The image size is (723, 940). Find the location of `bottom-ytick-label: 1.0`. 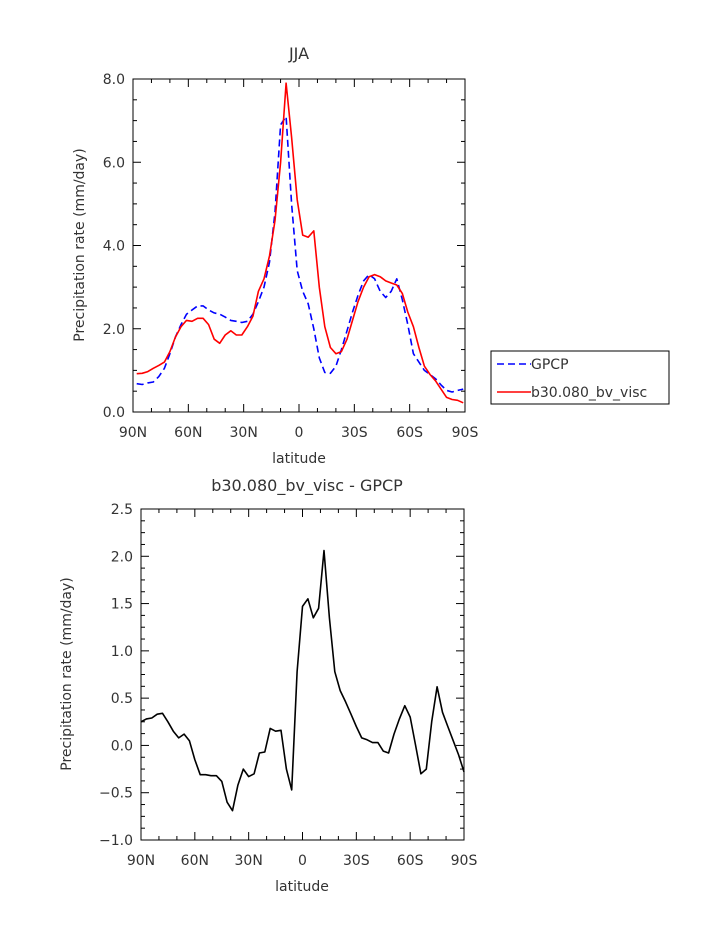

bottom-ytick-label: 1.0 is located at coordinates (122, 652).